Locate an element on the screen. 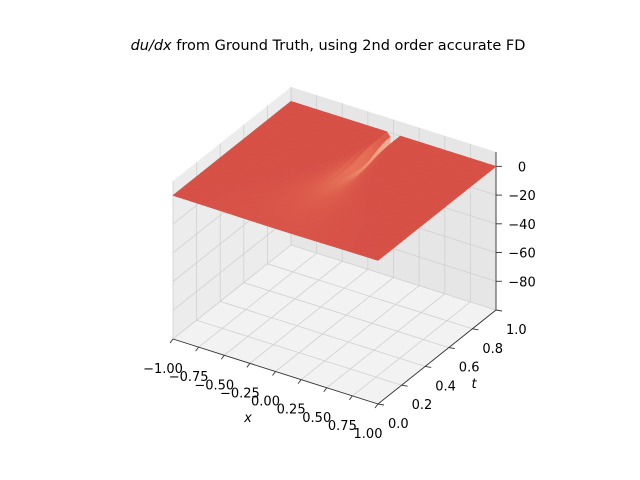 This screenshot has height=480, width=640. x-tick-label: 0.75 is located at coordinates (342, 426).